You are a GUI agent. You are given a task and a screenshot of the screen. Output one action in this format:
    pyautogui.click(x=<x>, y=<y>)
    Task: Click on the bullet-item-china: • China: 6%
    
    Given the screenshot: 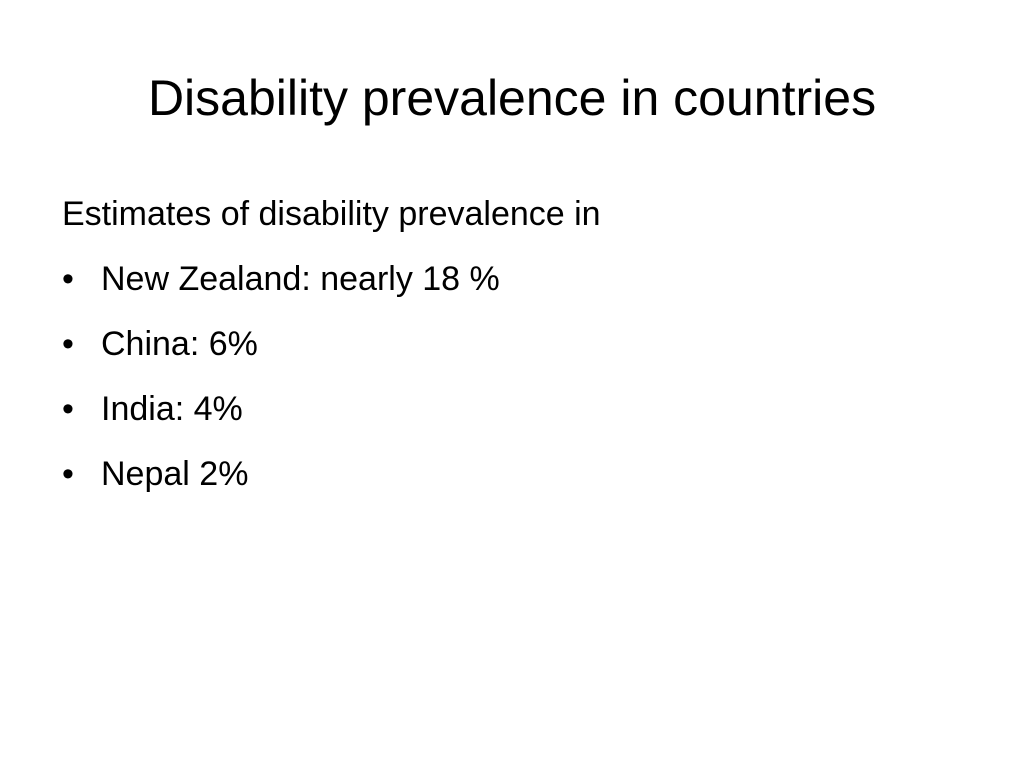 What is the action you would take?
    pyautogui.click(x=512, y=344)
    